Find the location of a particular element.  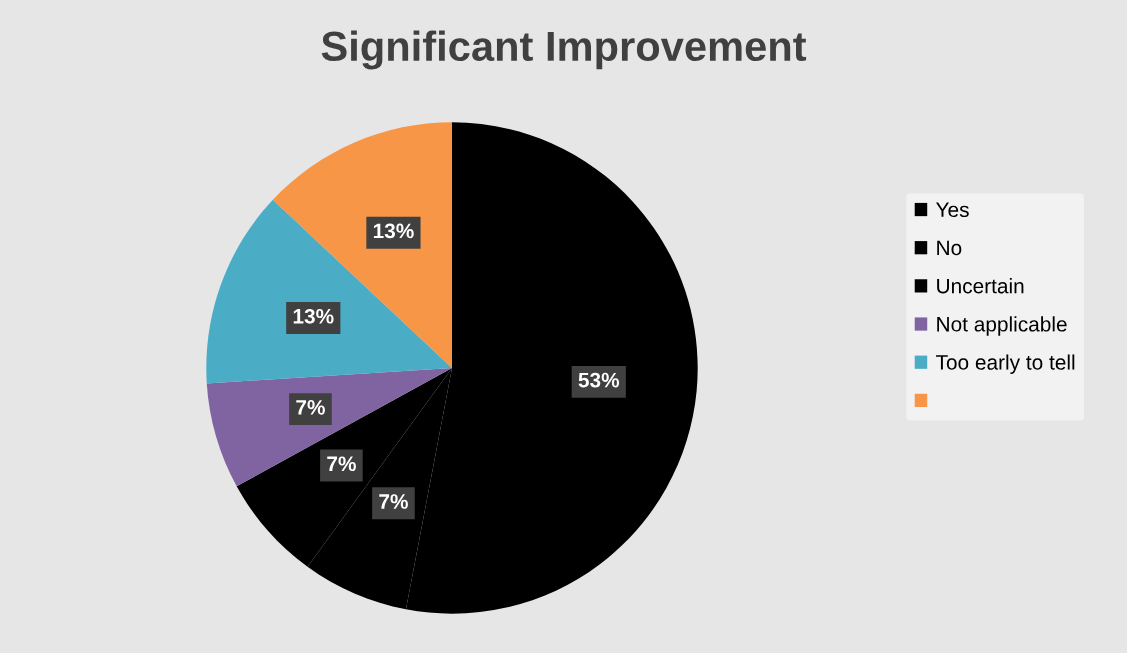

data-label: 53% is located at coordinates (599, 380).